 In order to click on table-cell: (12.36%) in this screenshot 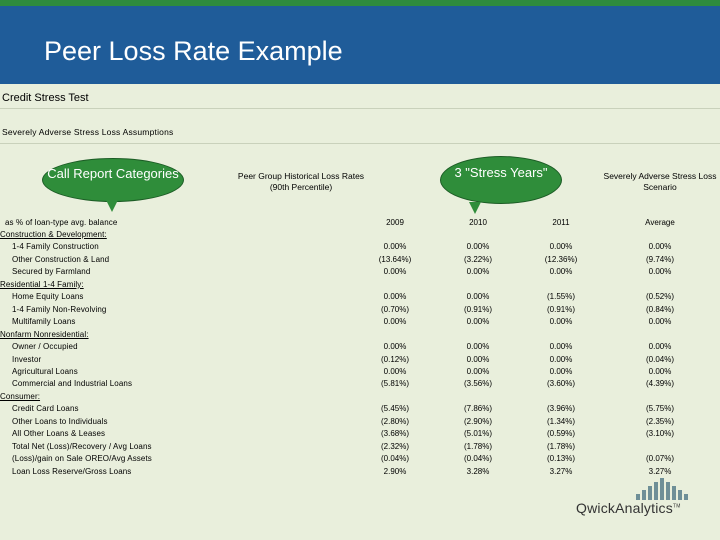, I will do `click(561, 259)`.